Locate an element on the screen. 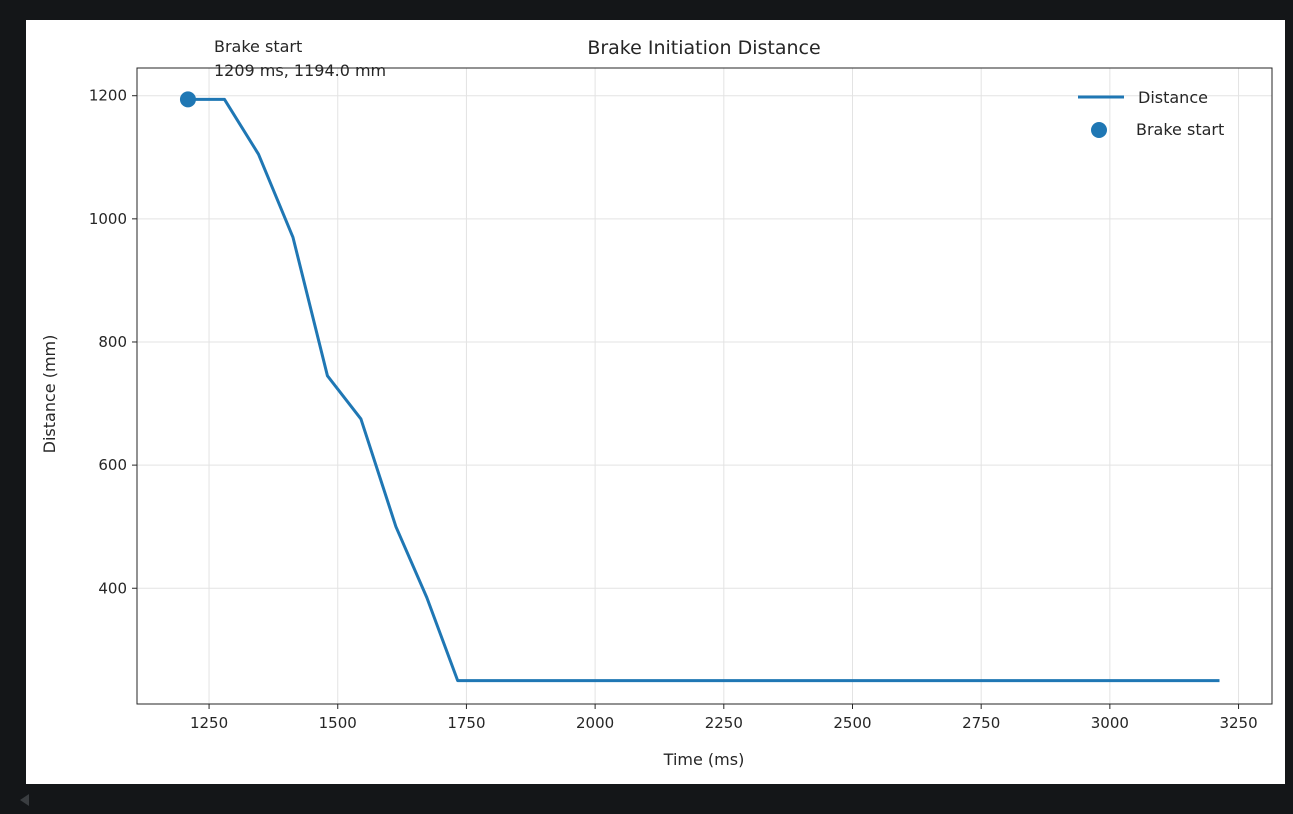 Image resolution: width=1293 pixels, height=814 pixels. chart-title: Brake Initiation Distance is located at coordinates (703, 48).